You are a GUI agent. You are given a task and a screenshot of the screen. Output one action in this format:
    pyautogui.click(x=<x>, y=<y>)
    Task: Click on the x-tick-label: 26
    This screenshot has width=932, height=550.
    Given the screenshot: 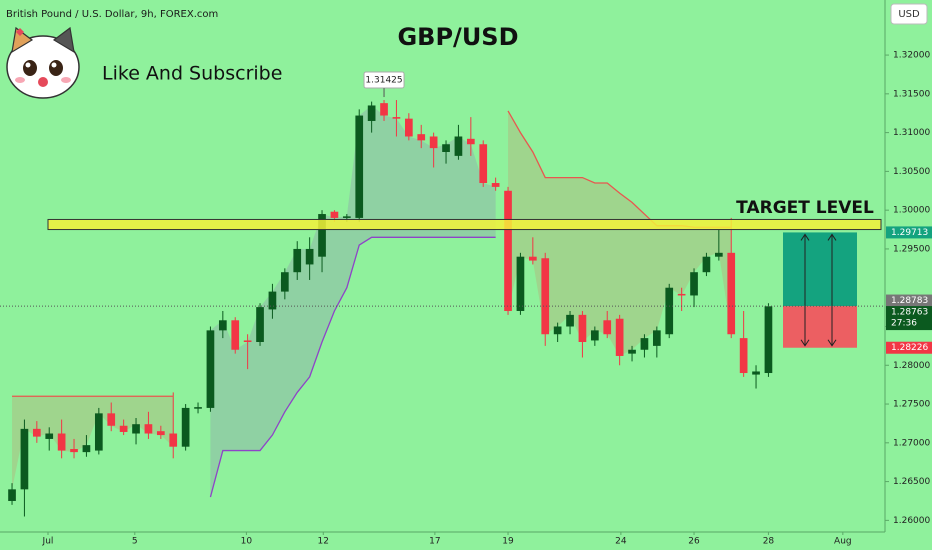 What is the action you would take?
    pyautogui.click(x=694, y=542)
    